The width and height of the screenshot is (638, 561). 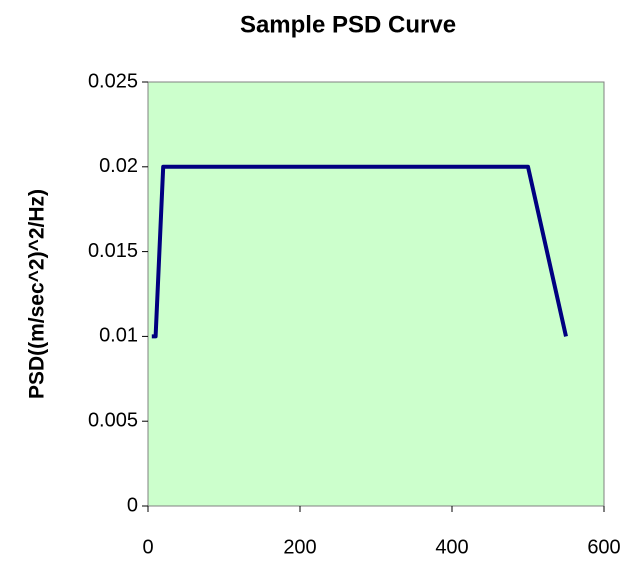 What do you see at coordinates (113, 81) in the screenshot?
I see `y-tick-label: 0.025` at bounding box center [113, 81].